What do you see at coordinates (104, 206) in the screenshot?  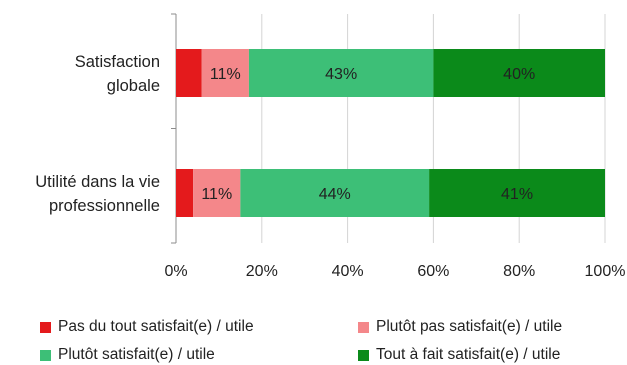 I see `category-label: professionnelle` at bounding box center [104, 206].